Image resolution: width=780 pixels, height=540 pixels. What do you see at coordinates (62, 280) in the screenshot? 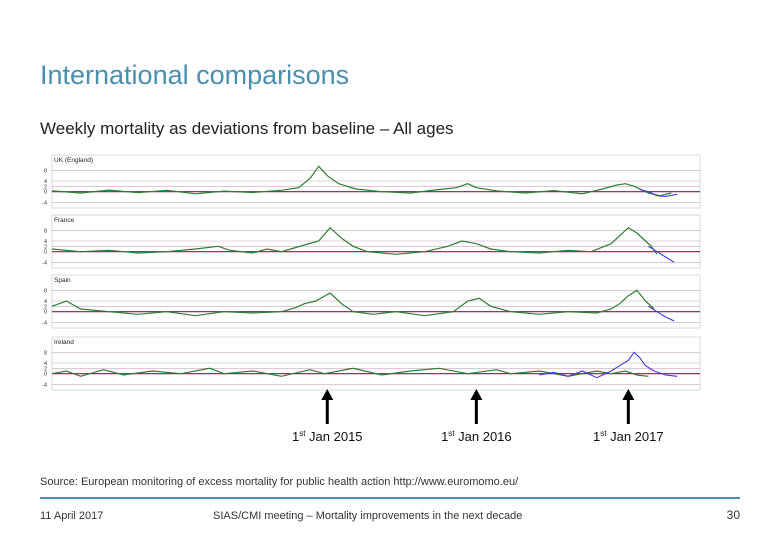
I see `panel-country-label: Spain` at bounding box center [62, 280].